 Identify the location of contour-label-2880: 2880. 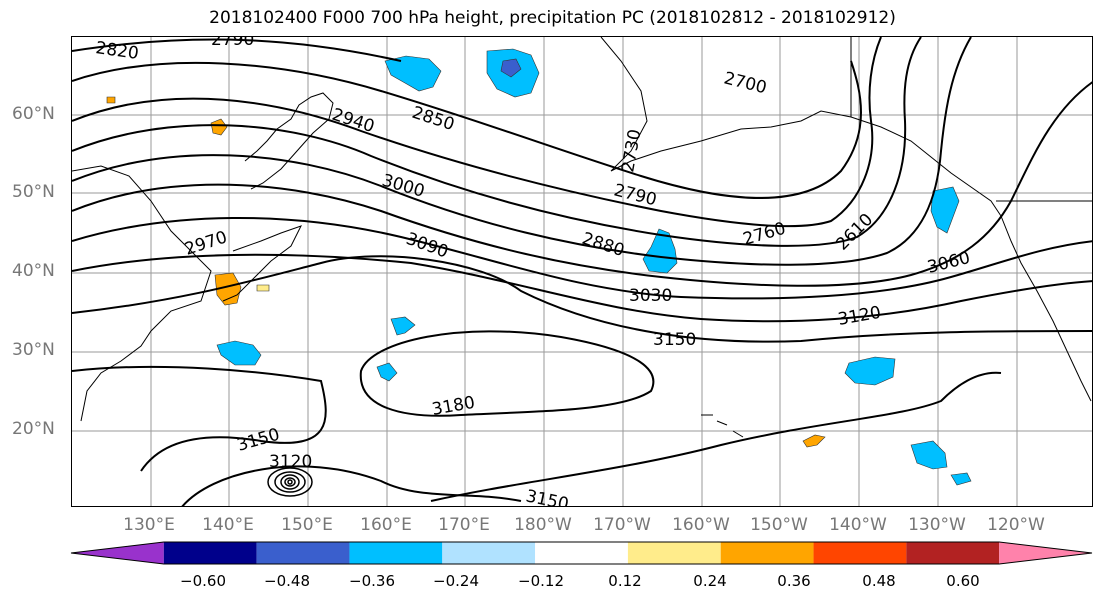
(602, 245).